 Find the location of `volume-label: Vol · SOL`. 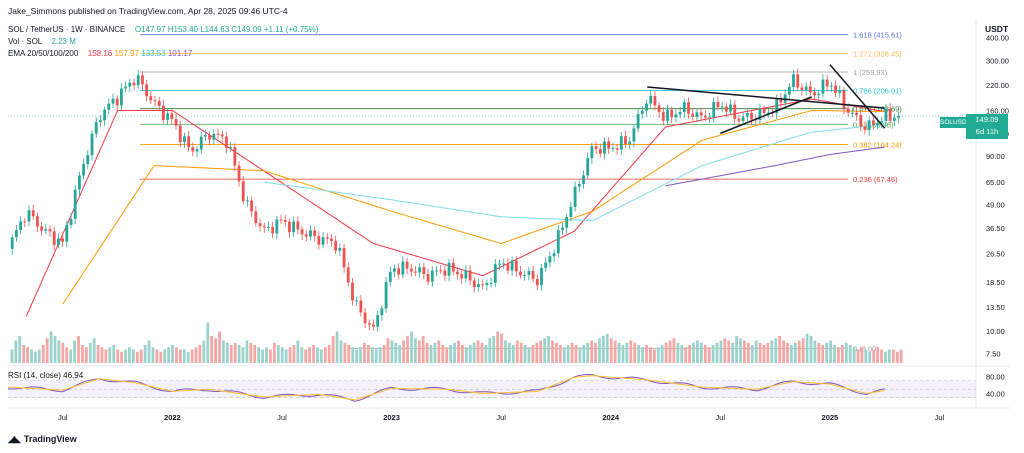

volume-label: Vol · SOL is located at coordinates (25, 41).